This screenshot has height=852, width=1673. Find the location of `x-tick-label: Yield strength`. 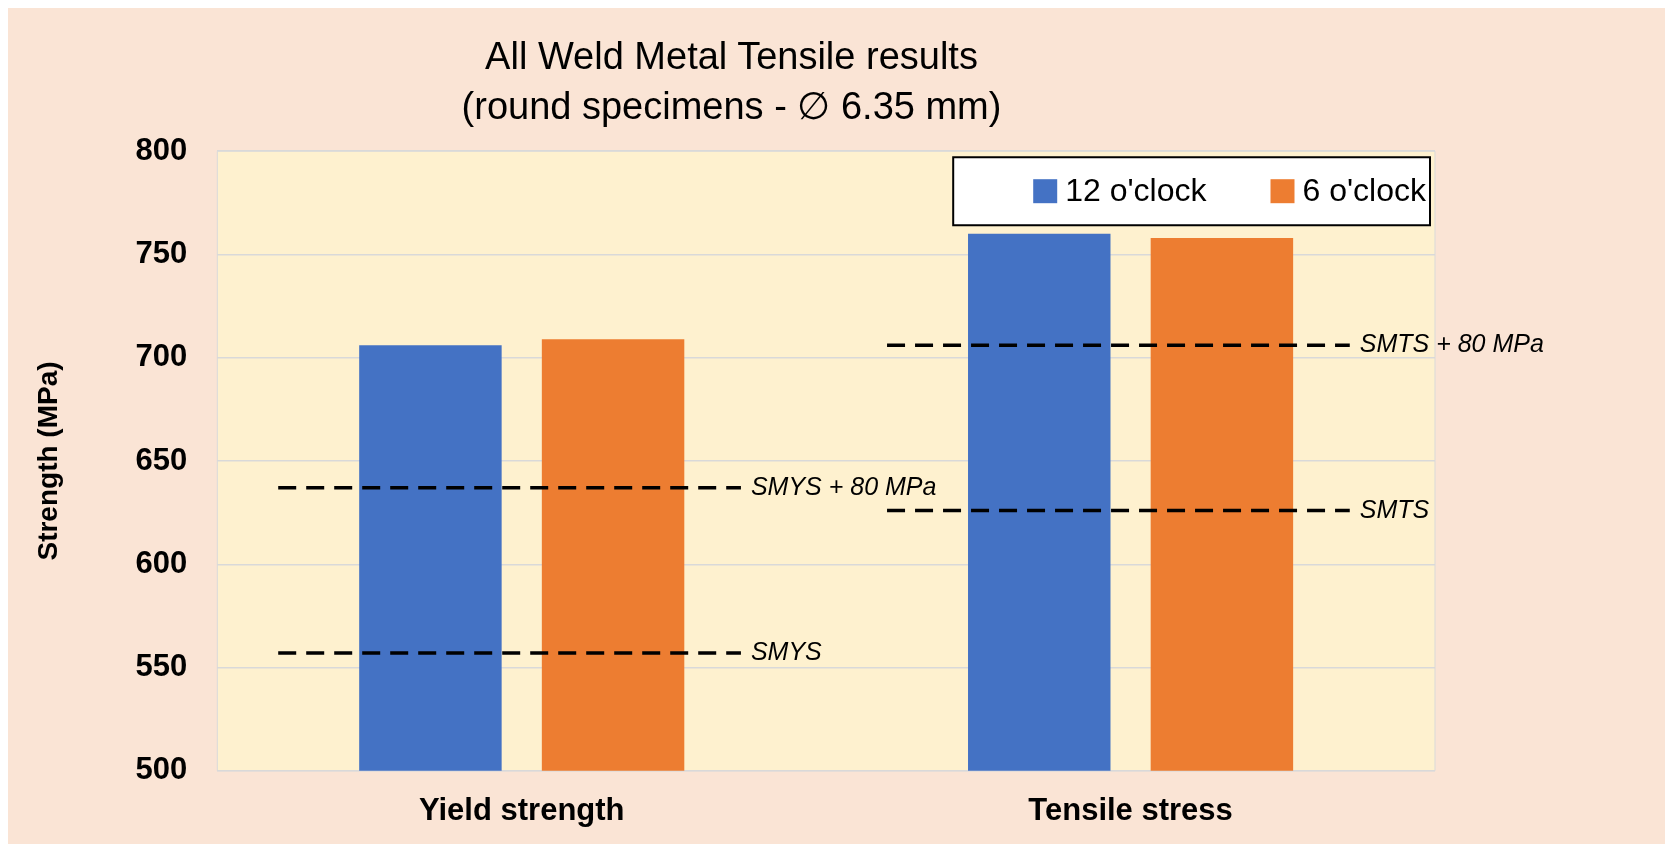

x-tick-label: Yield strength is located at coordinates (521, 809).